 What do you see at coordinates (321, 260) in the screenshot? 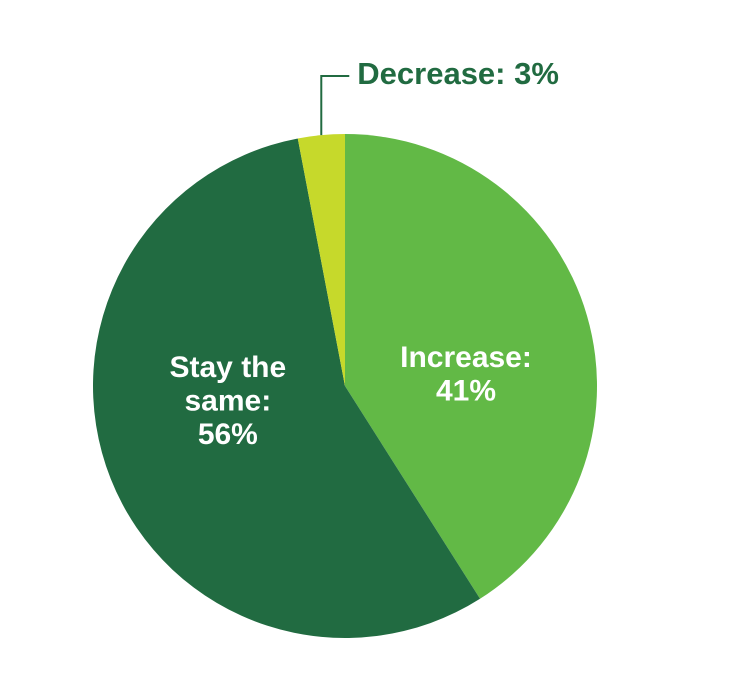
I see `pie-slice` at bounding box center [321, 260].